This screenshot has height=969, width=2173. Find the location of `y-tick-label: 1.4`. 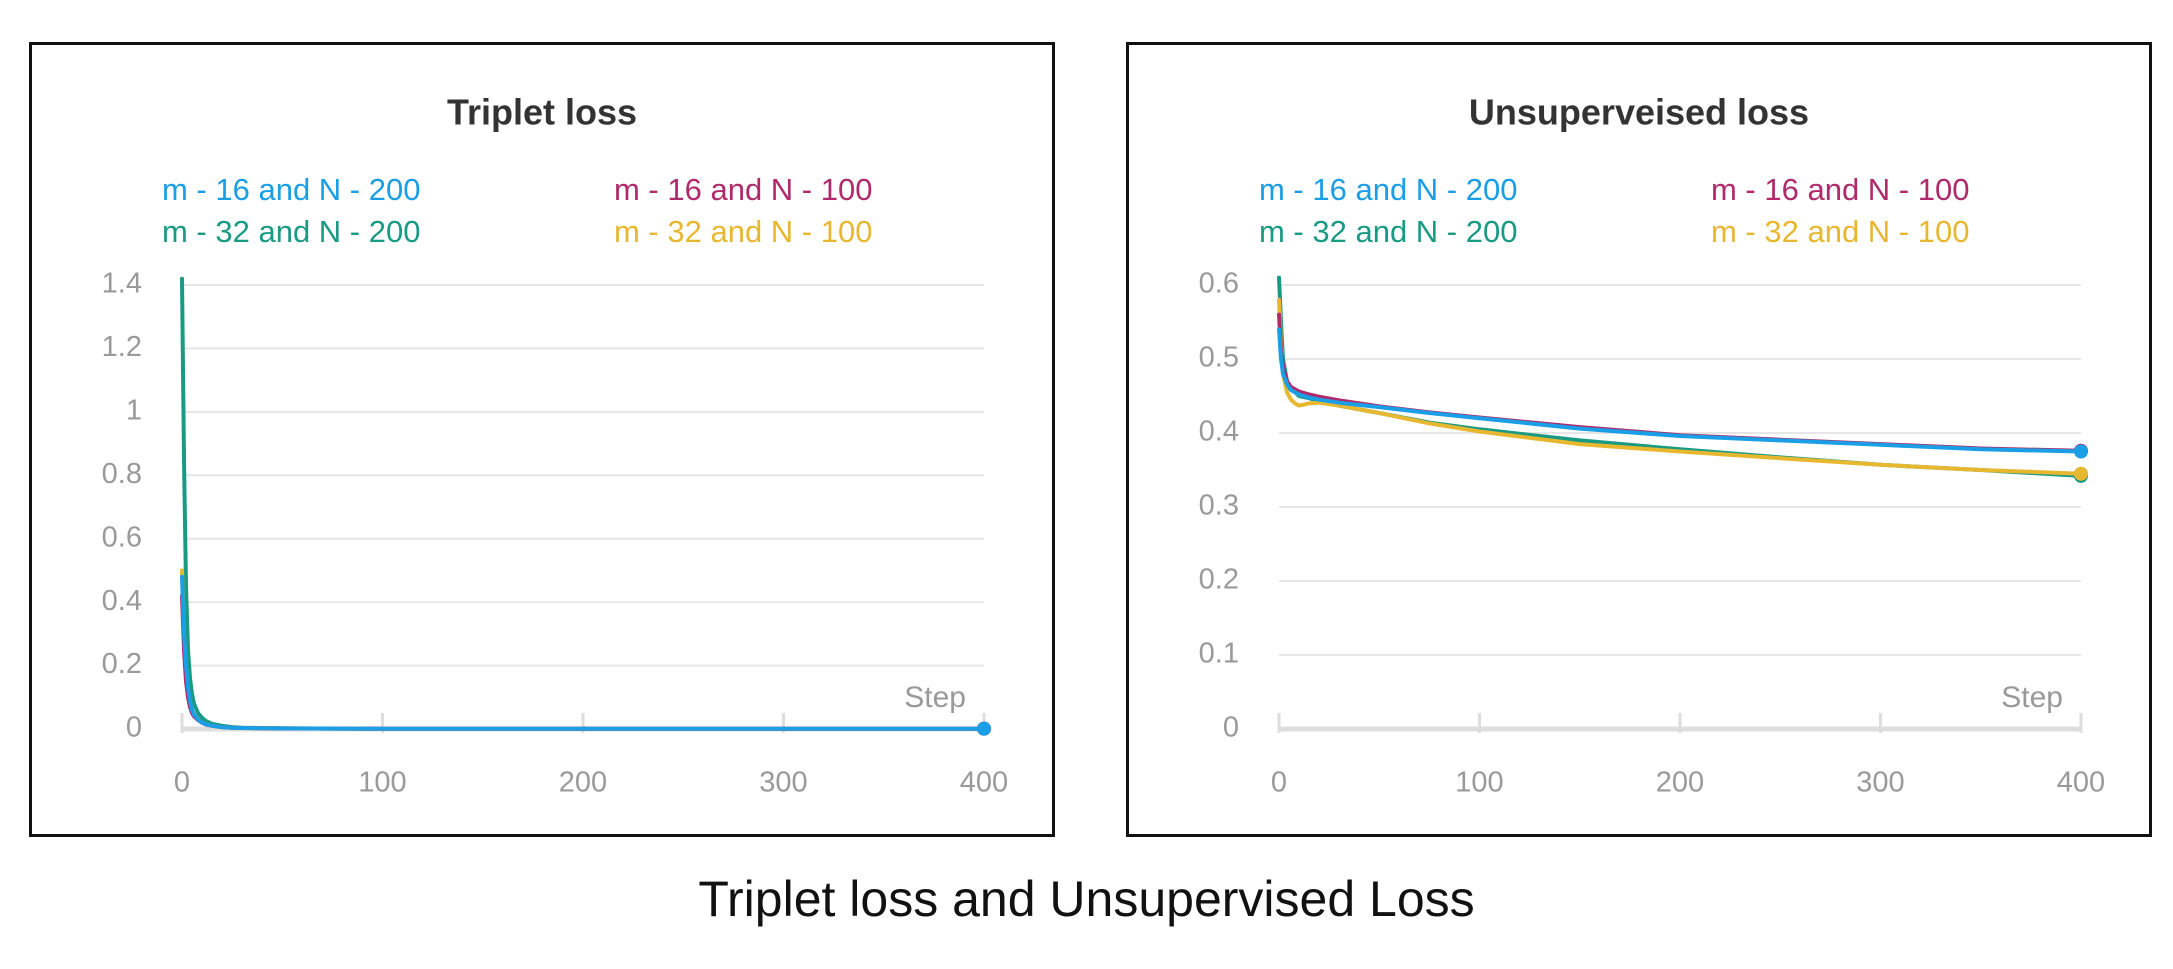

y-tick-label: 1.4 is located at coordinates (122, 284).